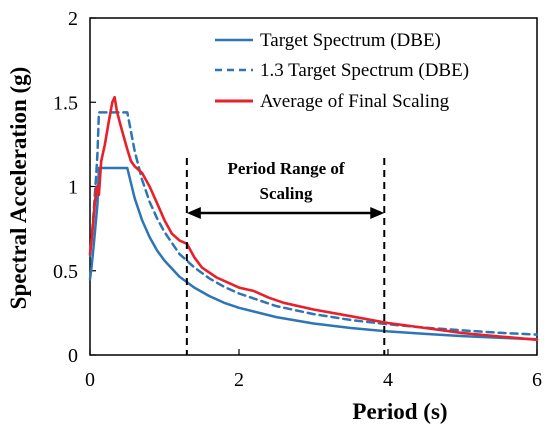 The image size is (550, 433). Describe the element at coordinates (377, 213) in the screenshot. I see `range-arrow-head-right` at that location.